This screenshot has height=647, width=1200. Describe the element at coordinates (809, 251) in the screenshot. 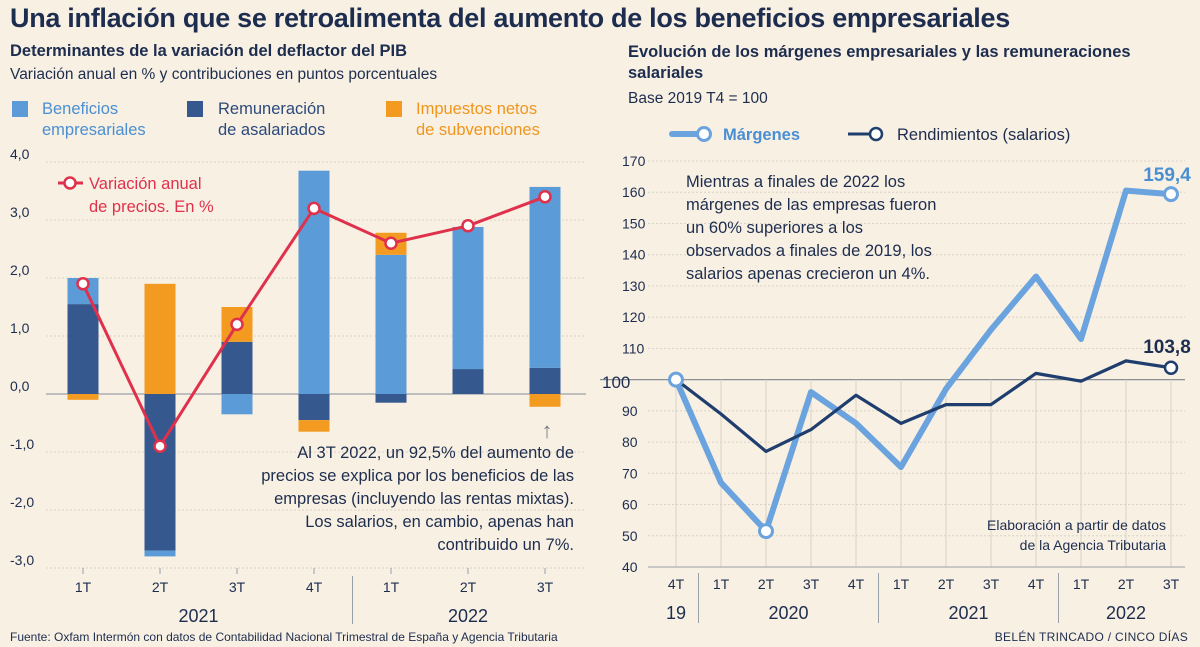

I see `right-annotation-line4: observados a finales de 2019, los` at that location.